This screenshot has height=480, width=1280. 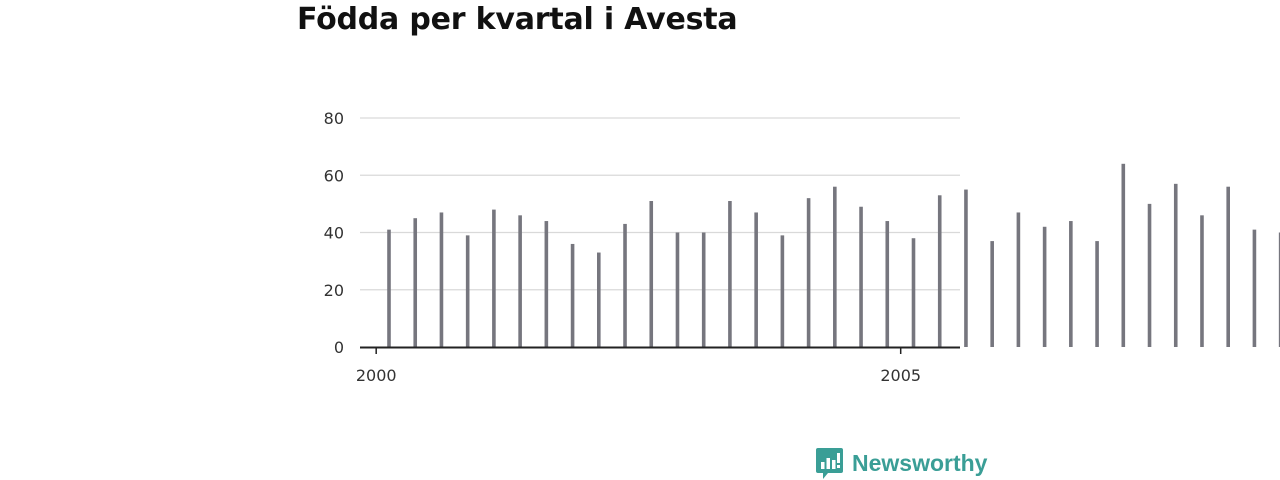 I want to click on y-tick-label: 0, so click(x=339, y=347).